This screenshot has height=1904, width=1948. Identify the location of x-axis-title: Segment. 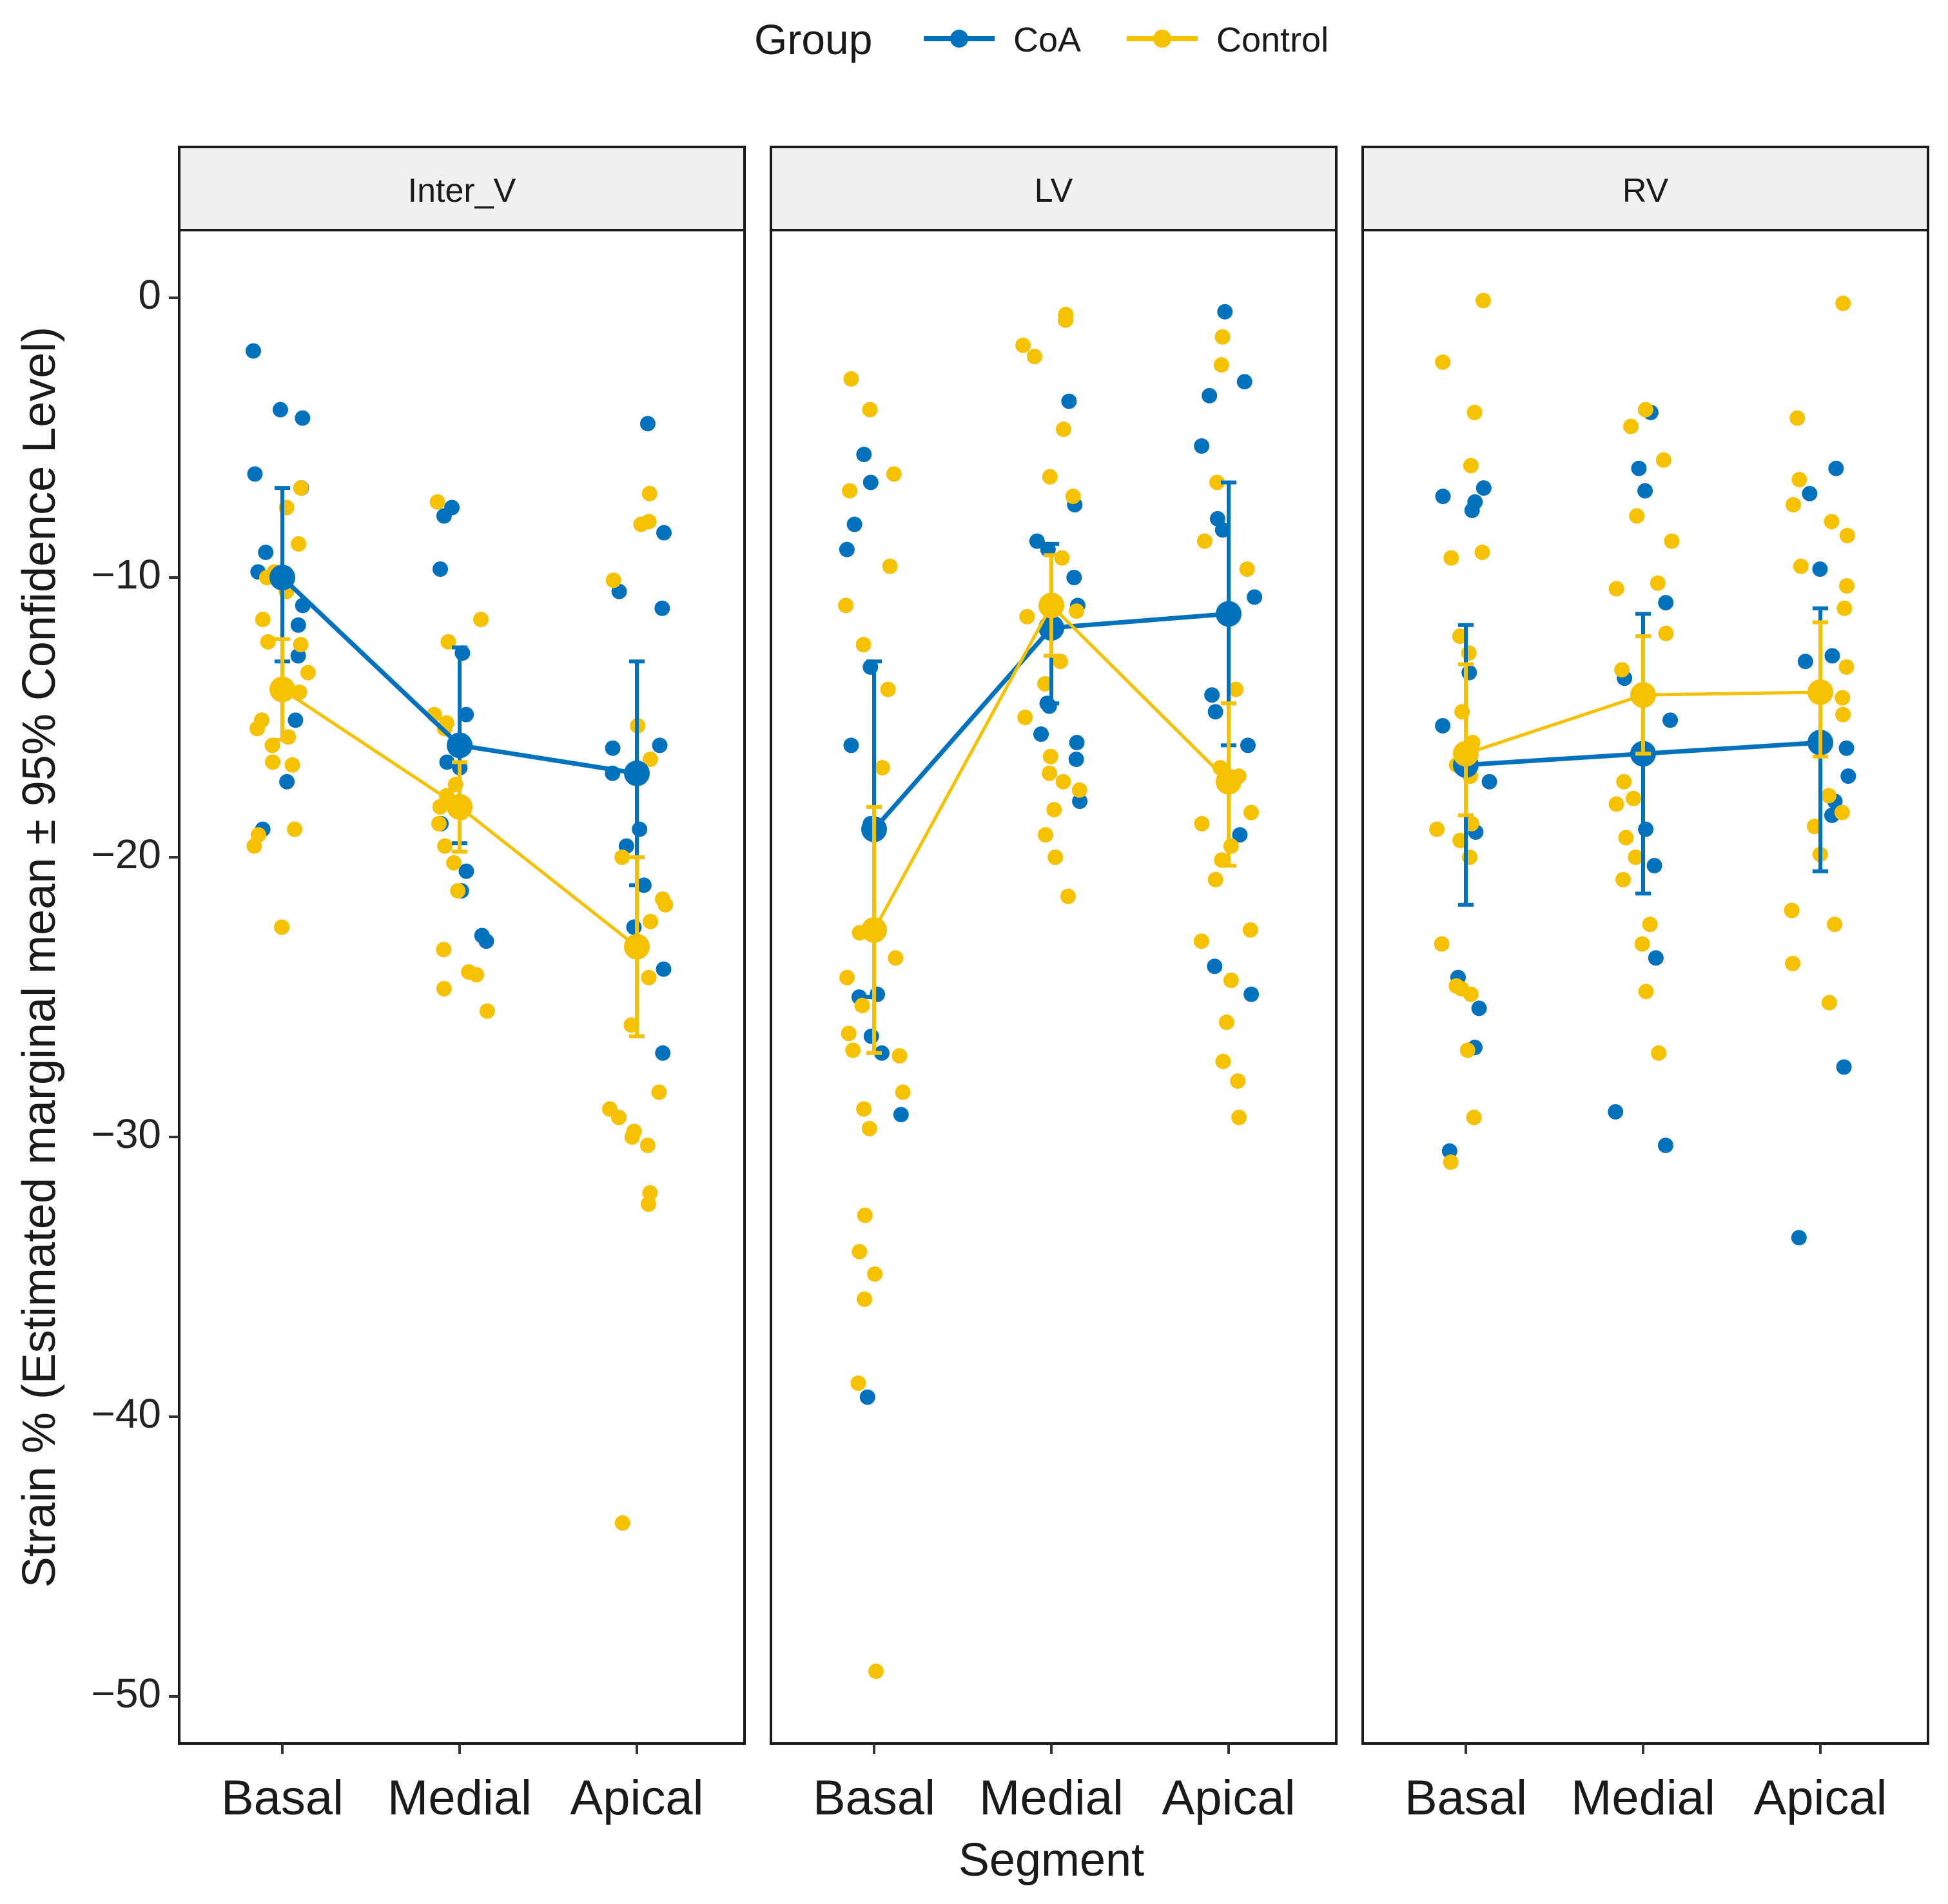
(1051, 1860).